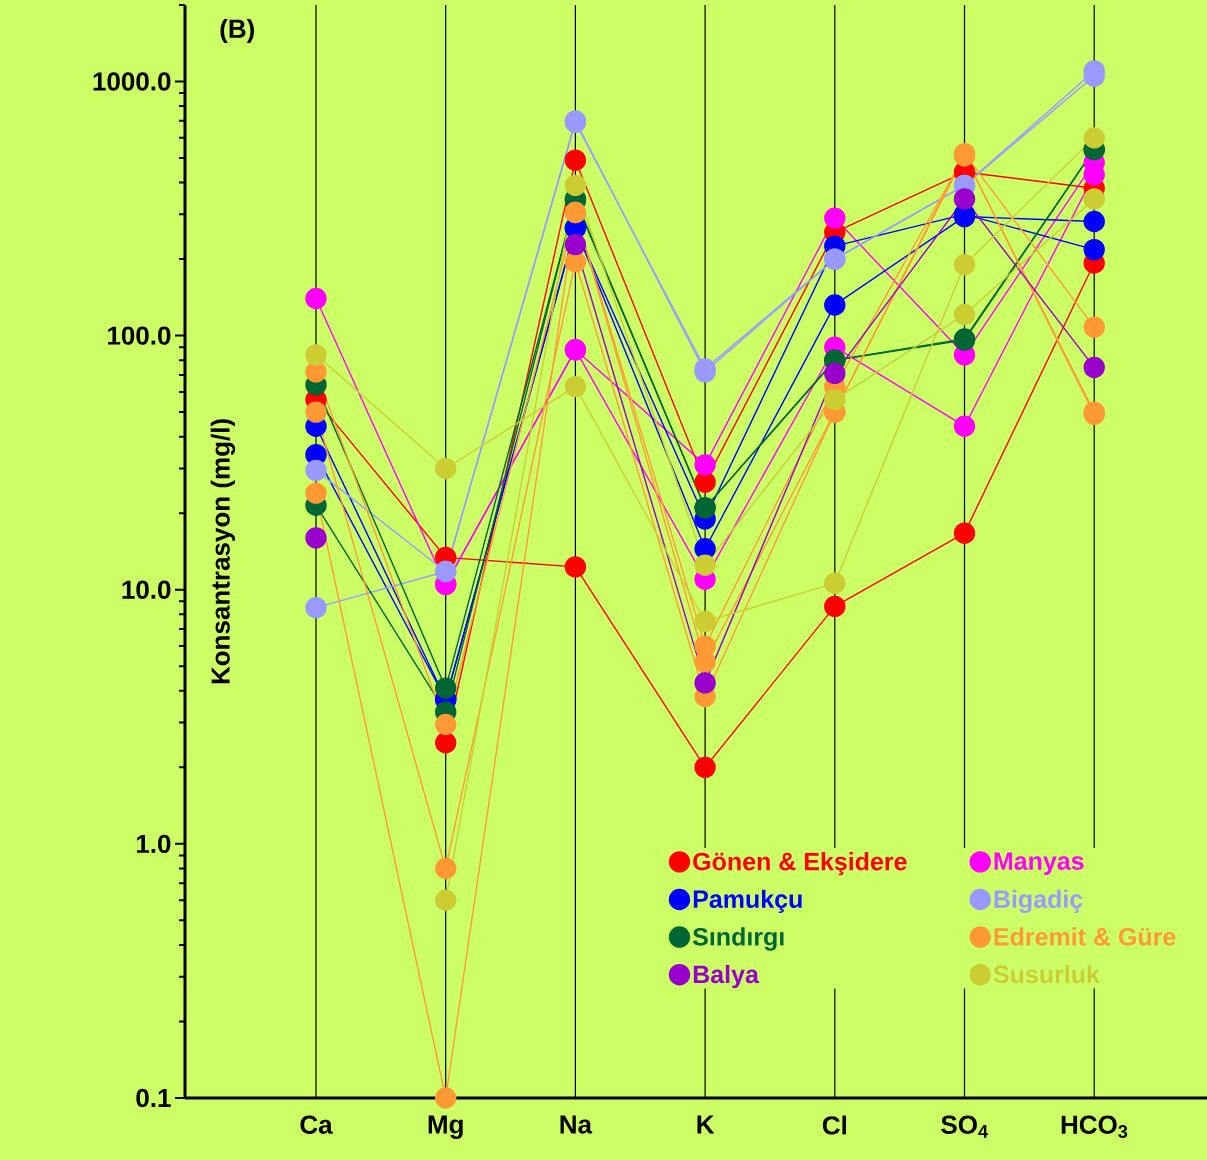  Describe the element at coordinates (738, 939) in the screenshot. I see `legend-label: Sındırgı` at that location.